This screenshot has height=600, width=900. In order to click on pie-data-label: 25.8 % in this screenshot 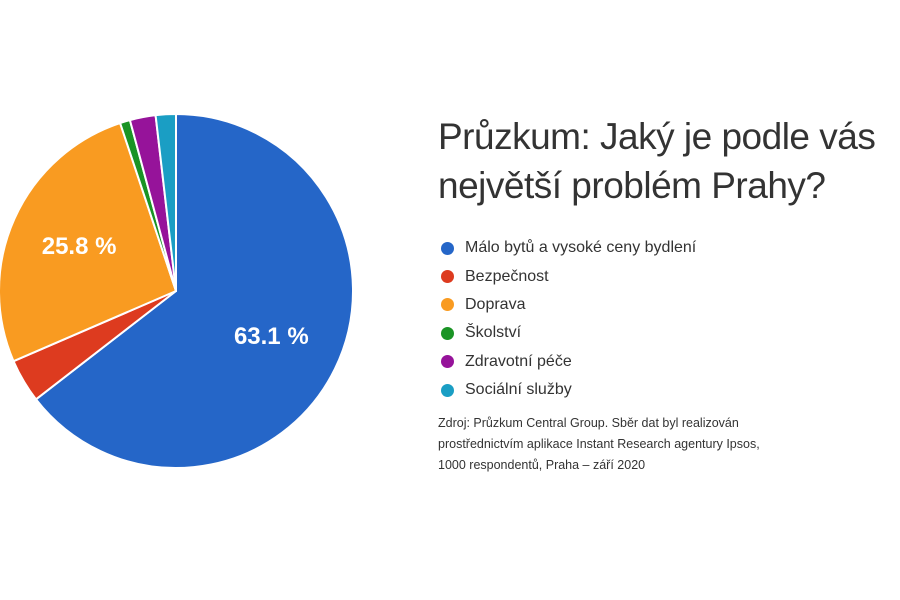, I will do `click(79, 246)`.